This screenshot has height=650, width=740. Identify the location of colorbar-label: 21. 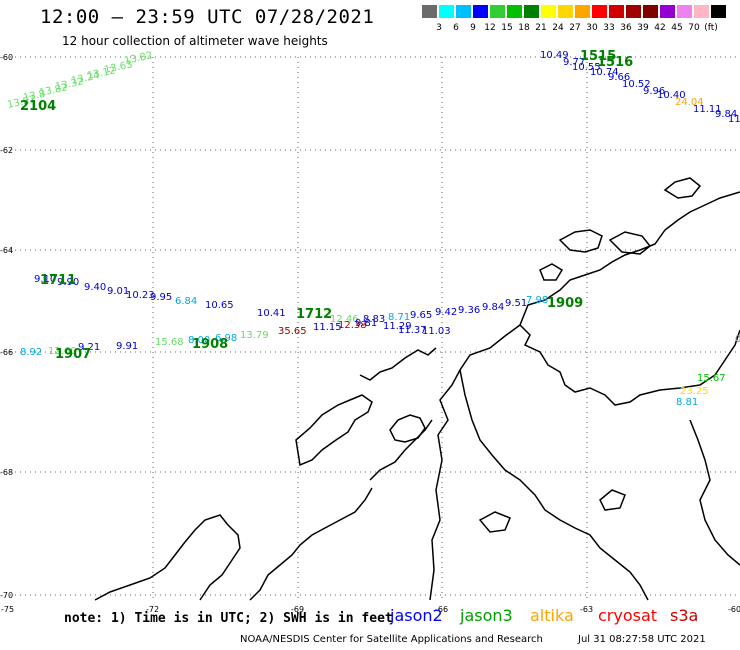
(541, 28).